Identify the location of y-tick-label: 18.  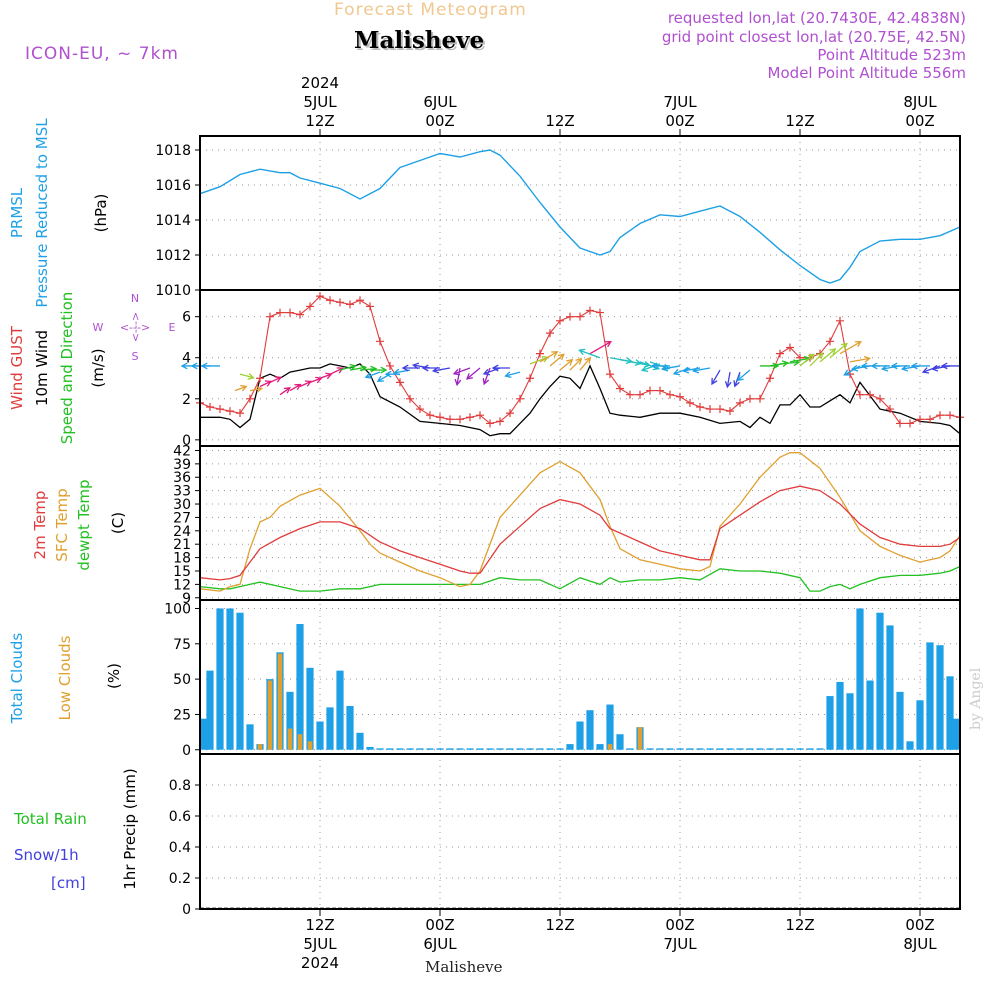
(182, 559).